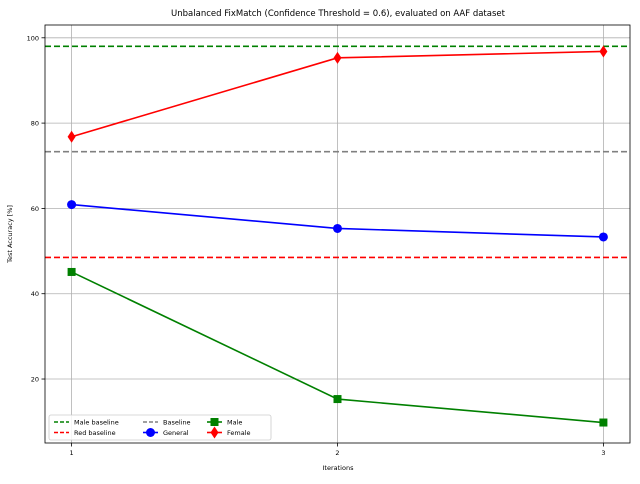  Describe the element at coordinates (214, 422) in the screenshot. I see `legend-marker-male` at that location.